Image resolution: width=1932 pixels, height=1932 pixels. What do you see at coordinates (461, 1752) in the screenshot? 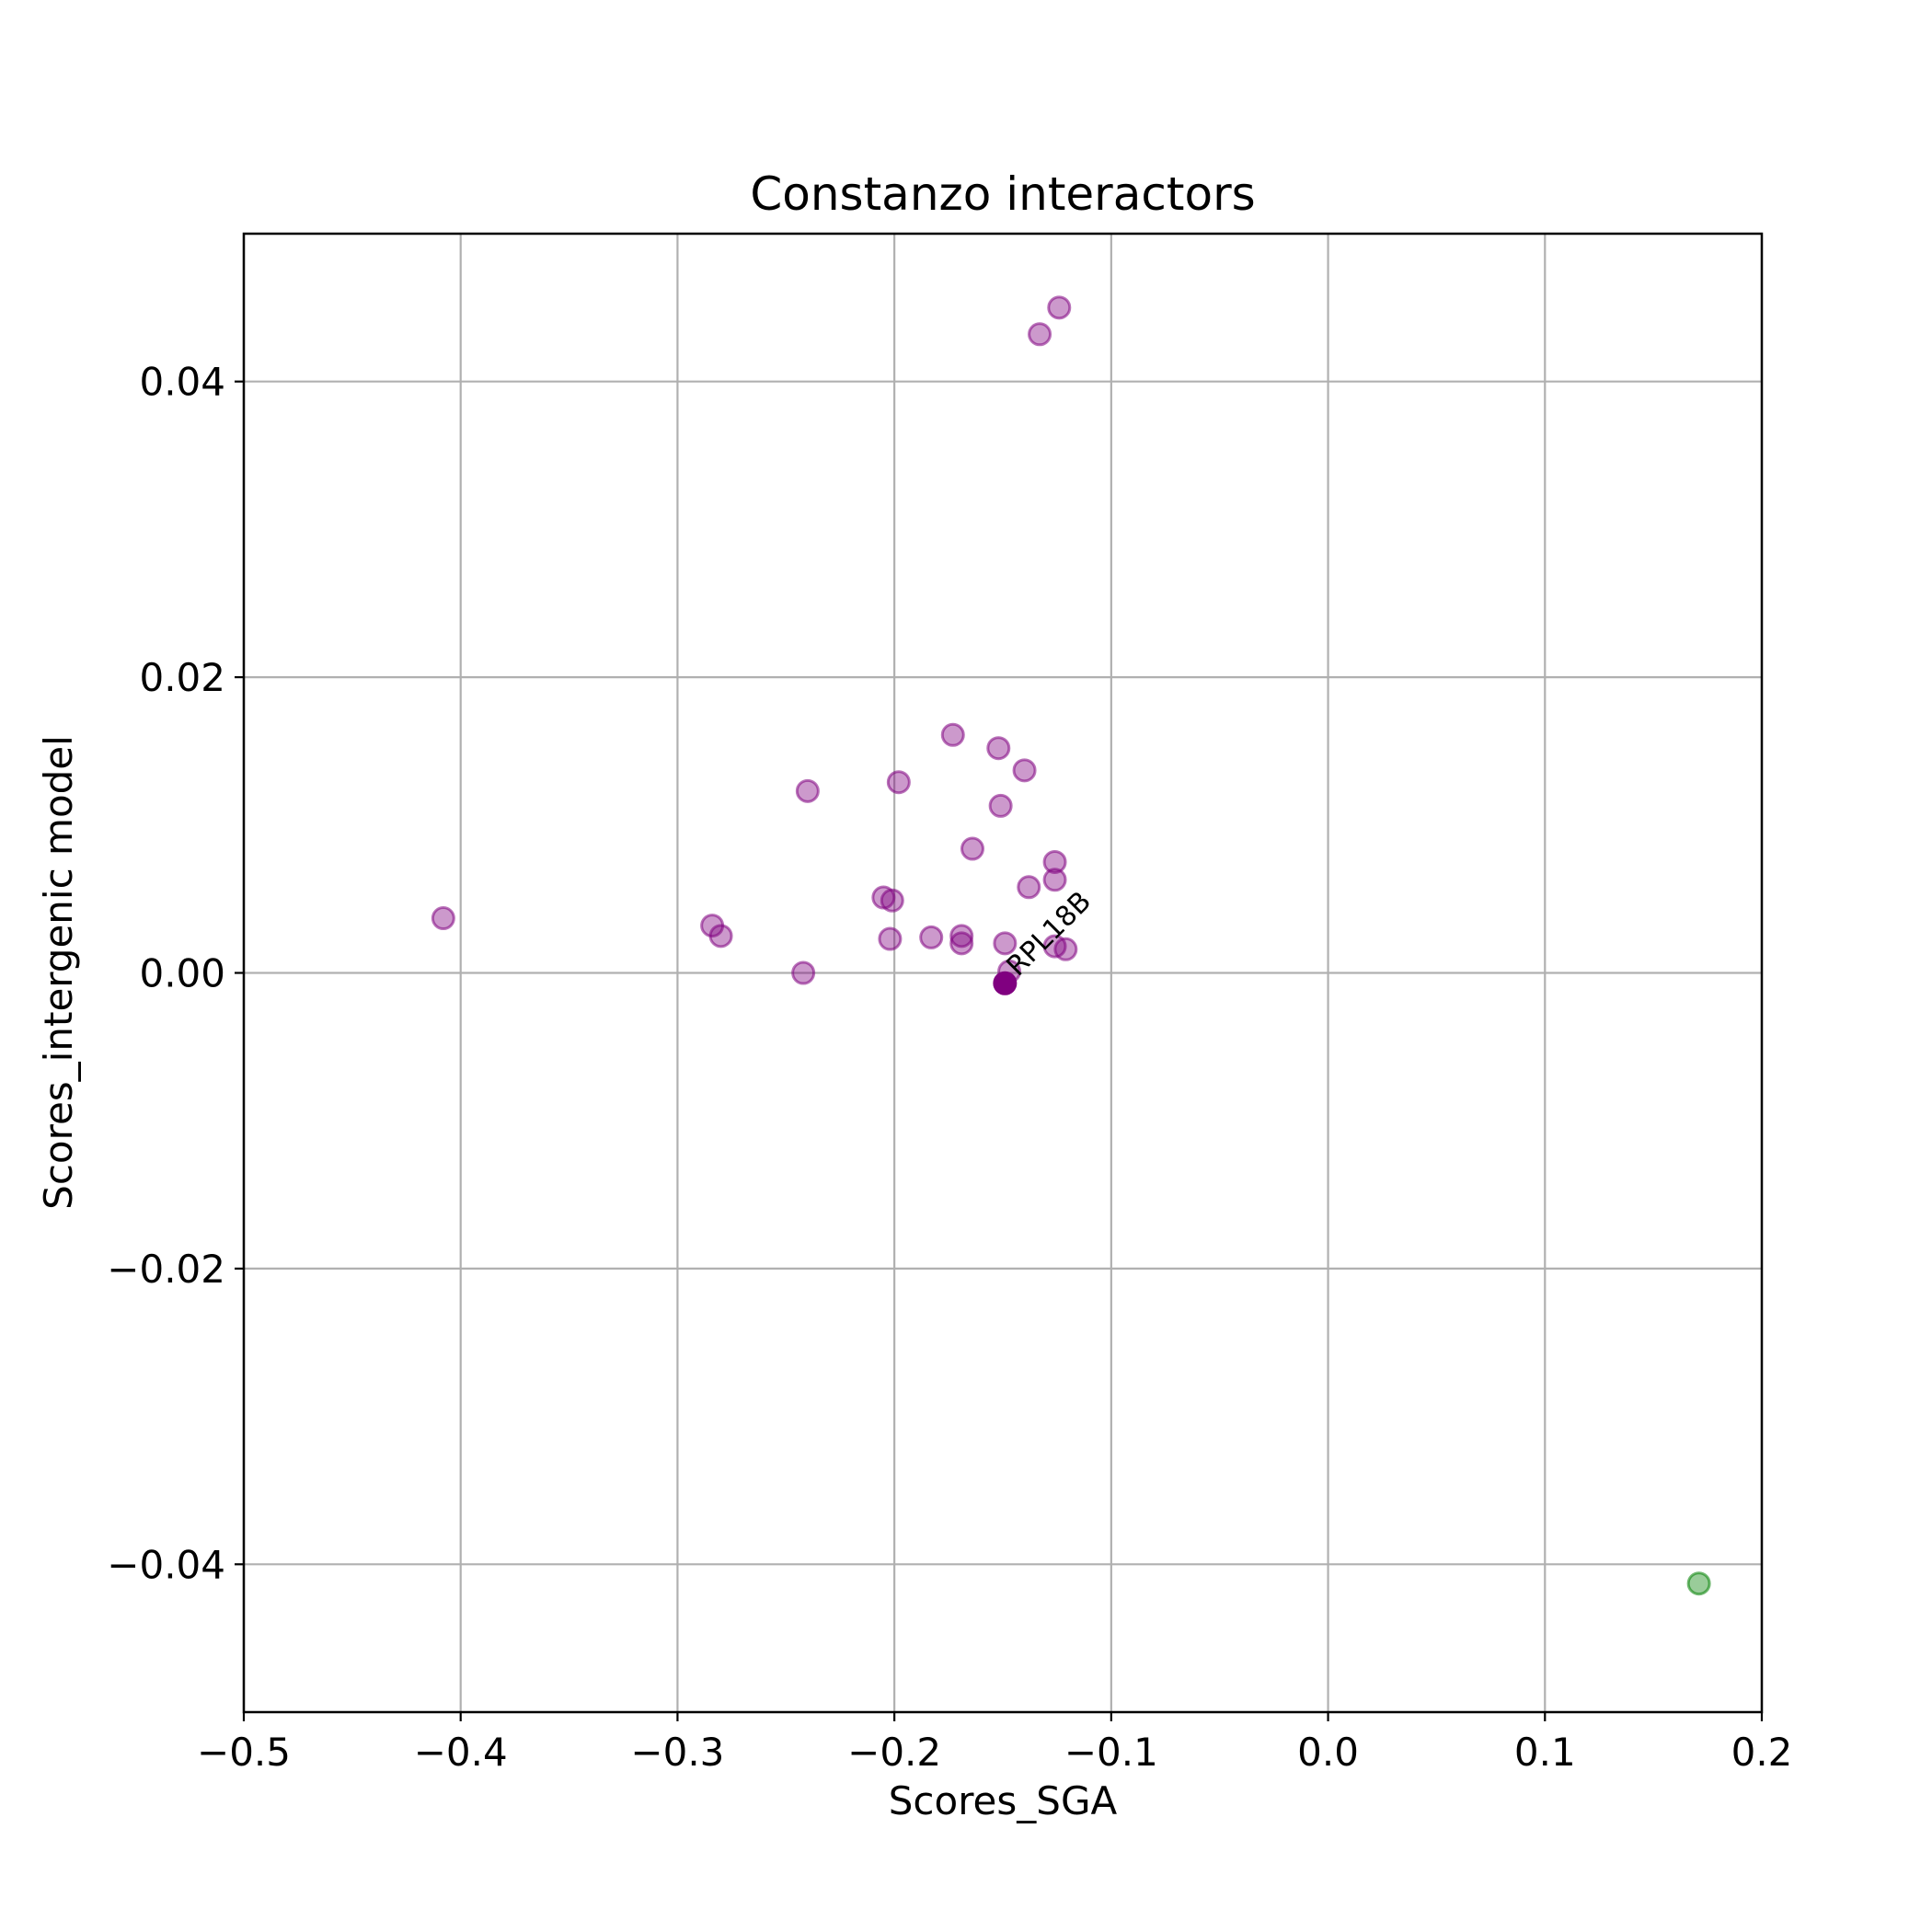
I see `x-tick-label: −0.4` at bounding box center [461, 1752].